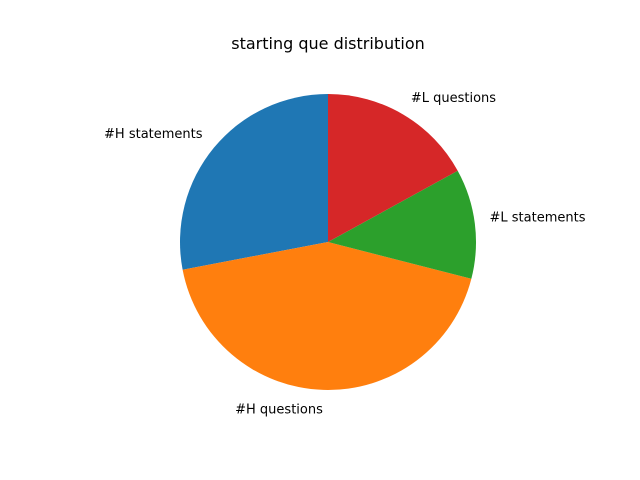 The image size is (640, 480). I want to click on pie-slice-l-questions, so click(393, 168).